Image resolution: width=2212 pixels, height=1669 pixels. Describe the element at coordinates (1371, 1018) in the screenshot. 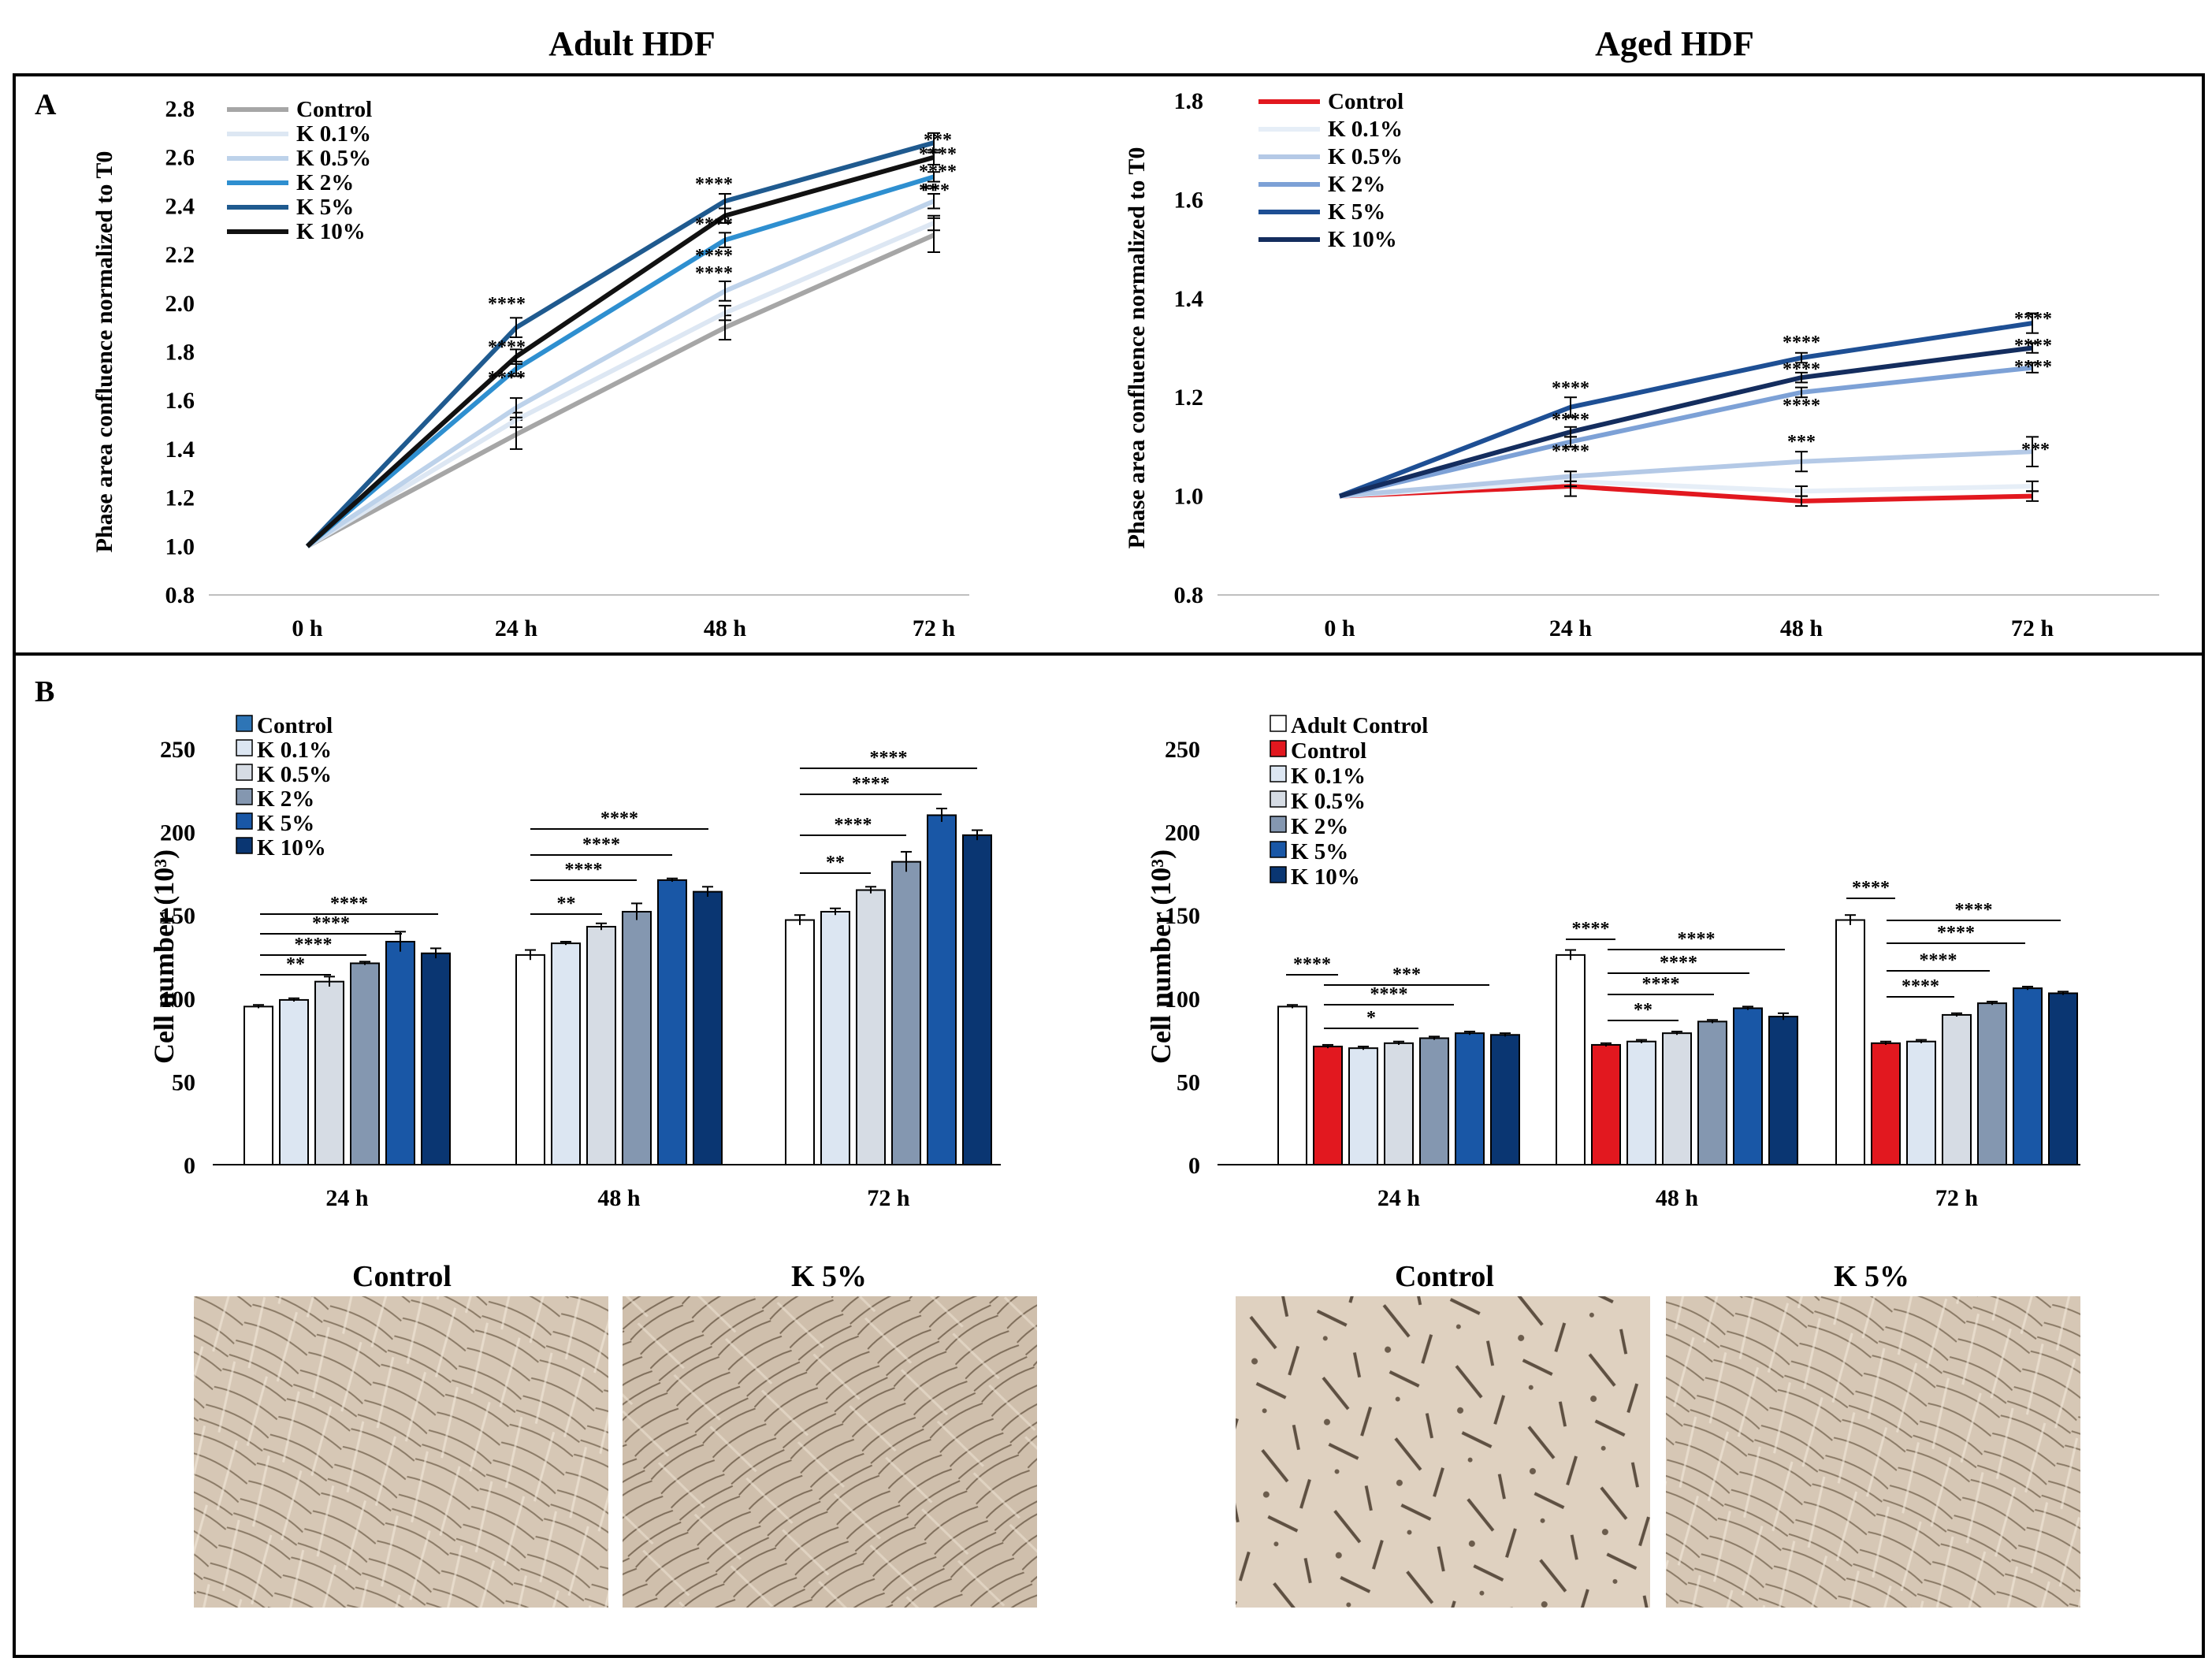

I see `significance-label: *` at that location.